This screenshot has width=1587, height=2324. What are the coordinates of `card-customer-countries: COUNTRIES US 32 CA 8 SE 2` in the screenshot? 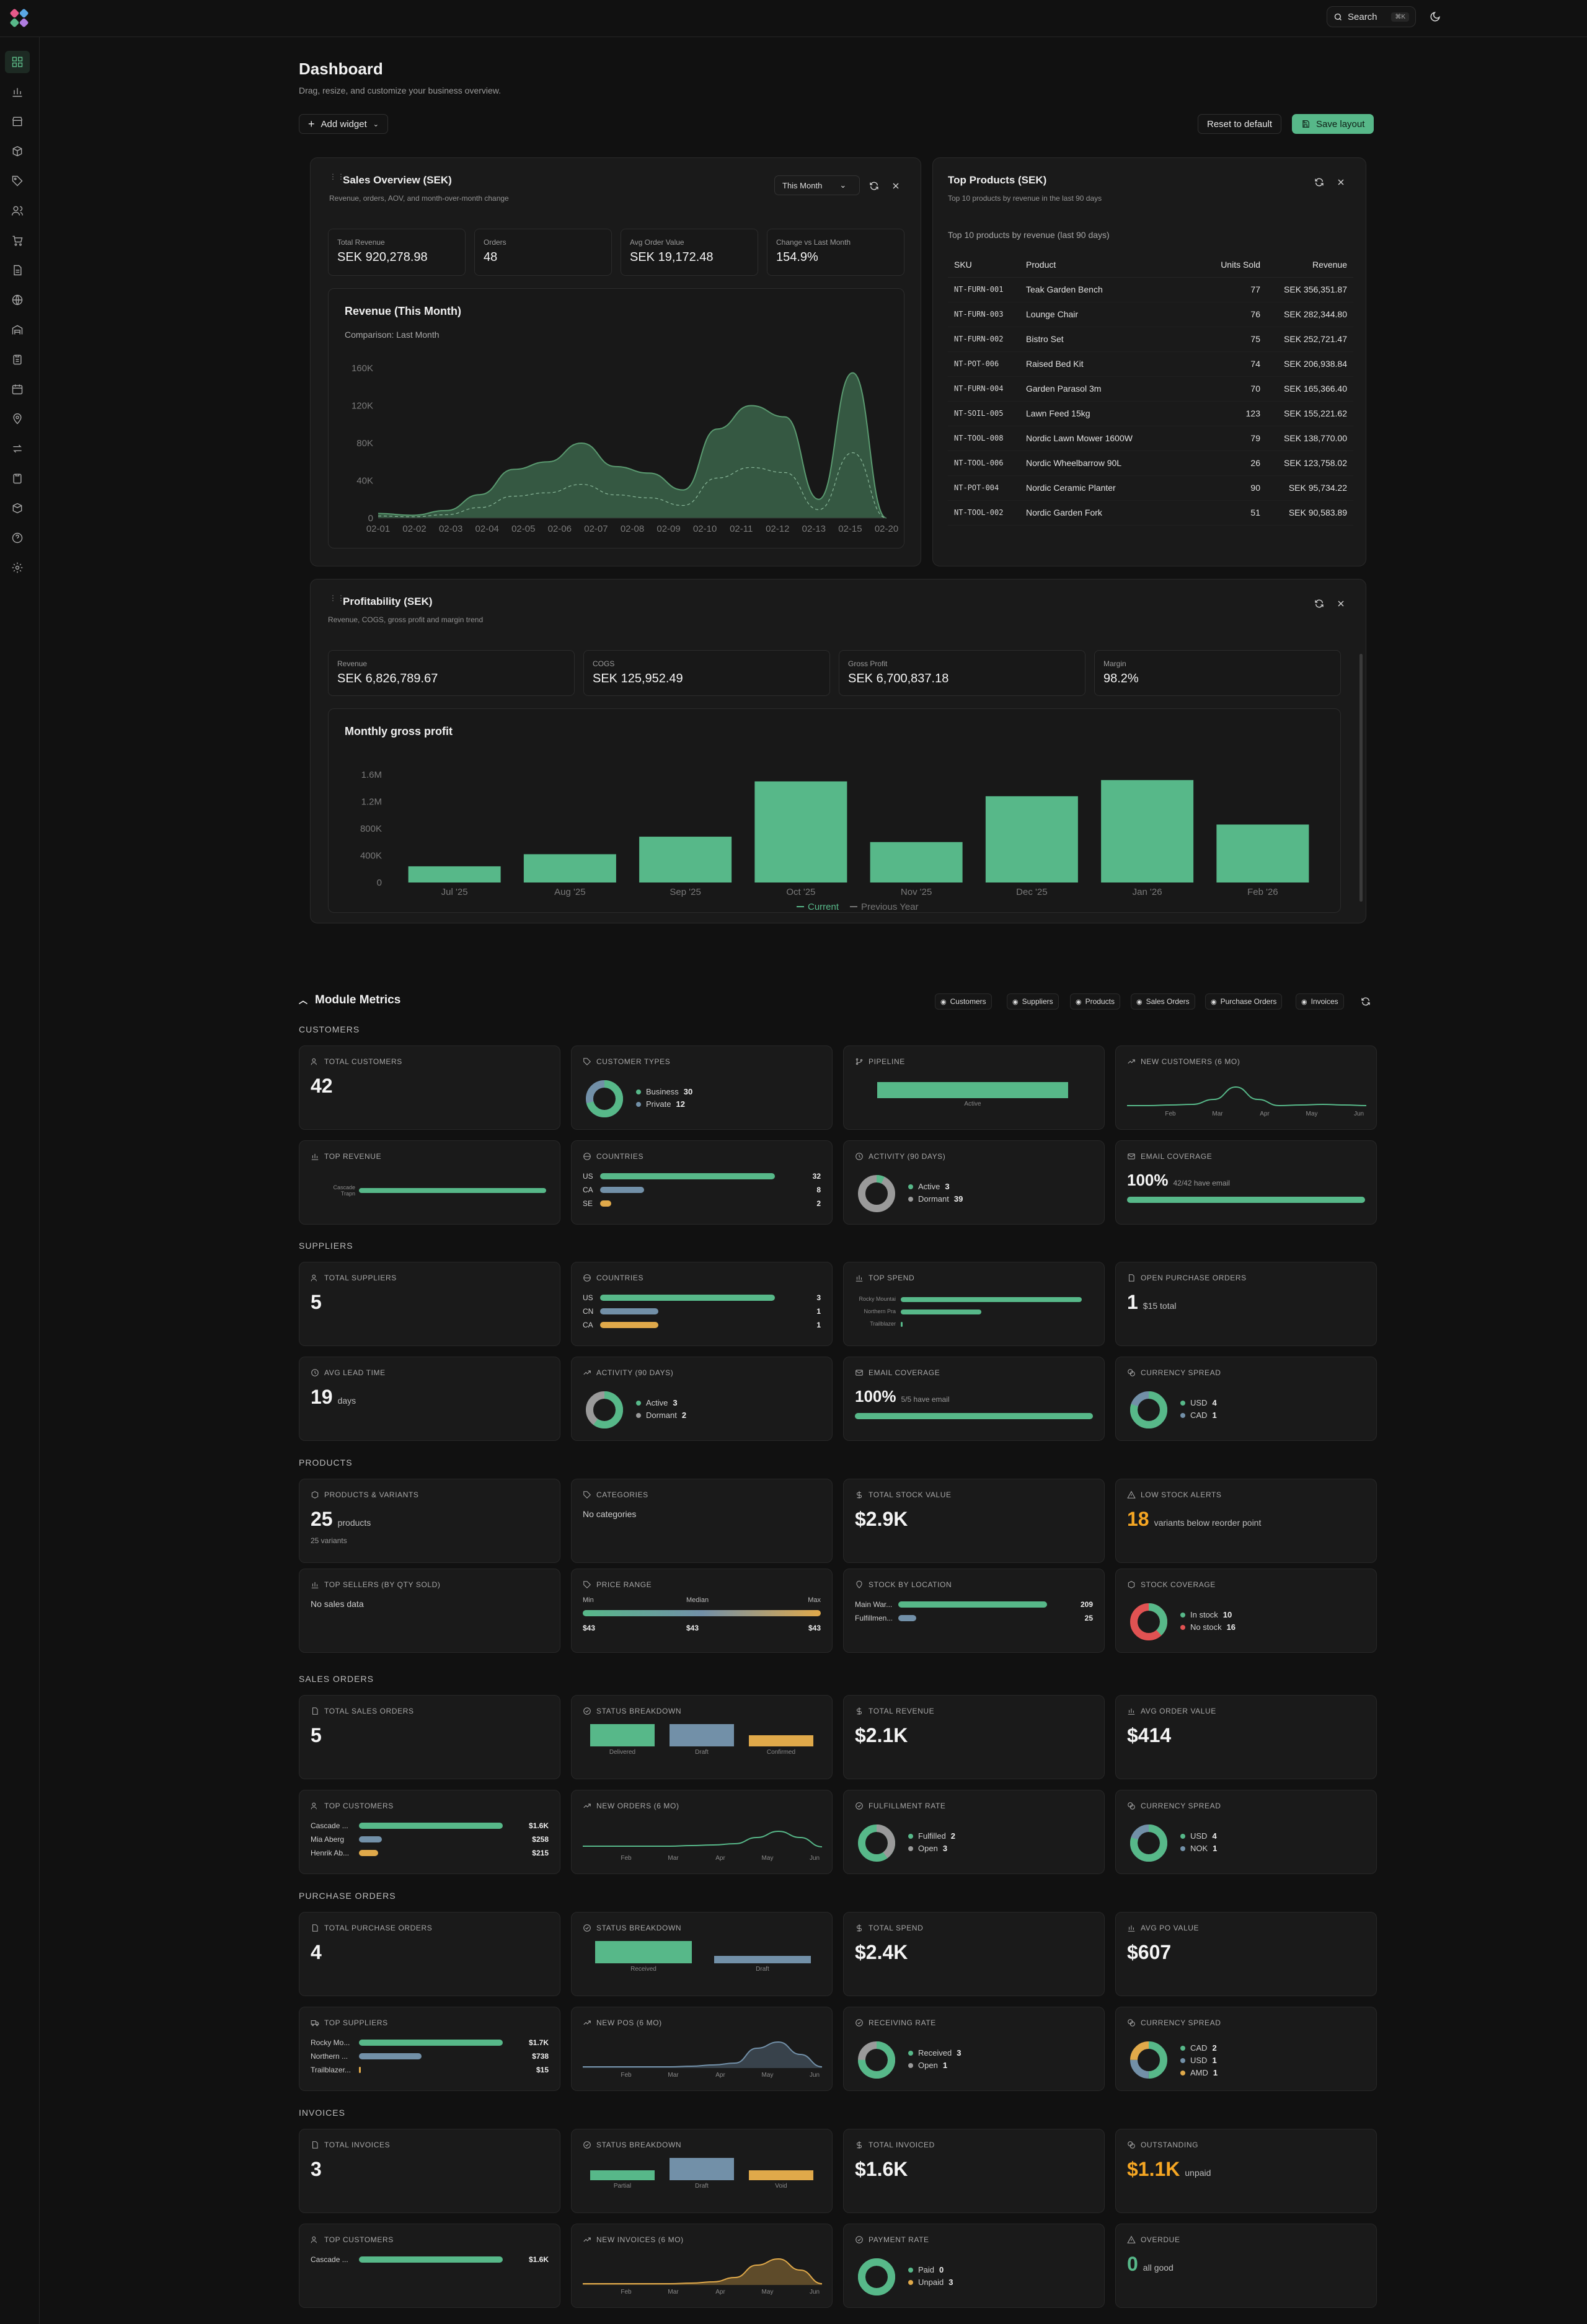 It's located at (702, 1183).